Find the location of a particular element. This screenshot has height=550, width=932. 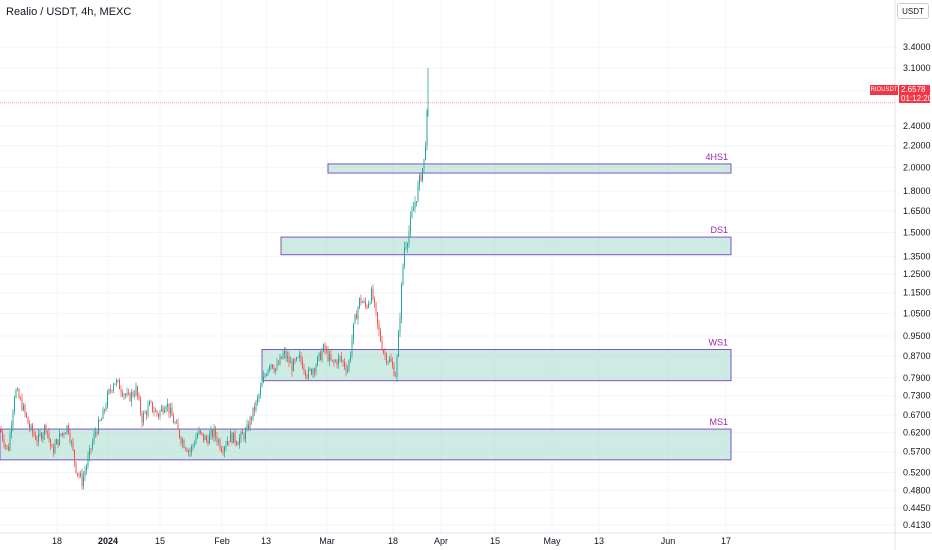

zone-label-ws1: WS1 is located at coordinates (718, 343).